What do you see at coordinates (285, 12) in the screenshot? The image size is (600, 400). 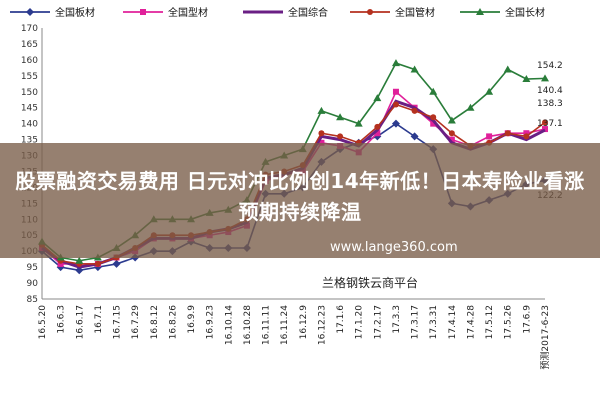 I see `legend-item: 全国综合` at bounding box center [285, 12].